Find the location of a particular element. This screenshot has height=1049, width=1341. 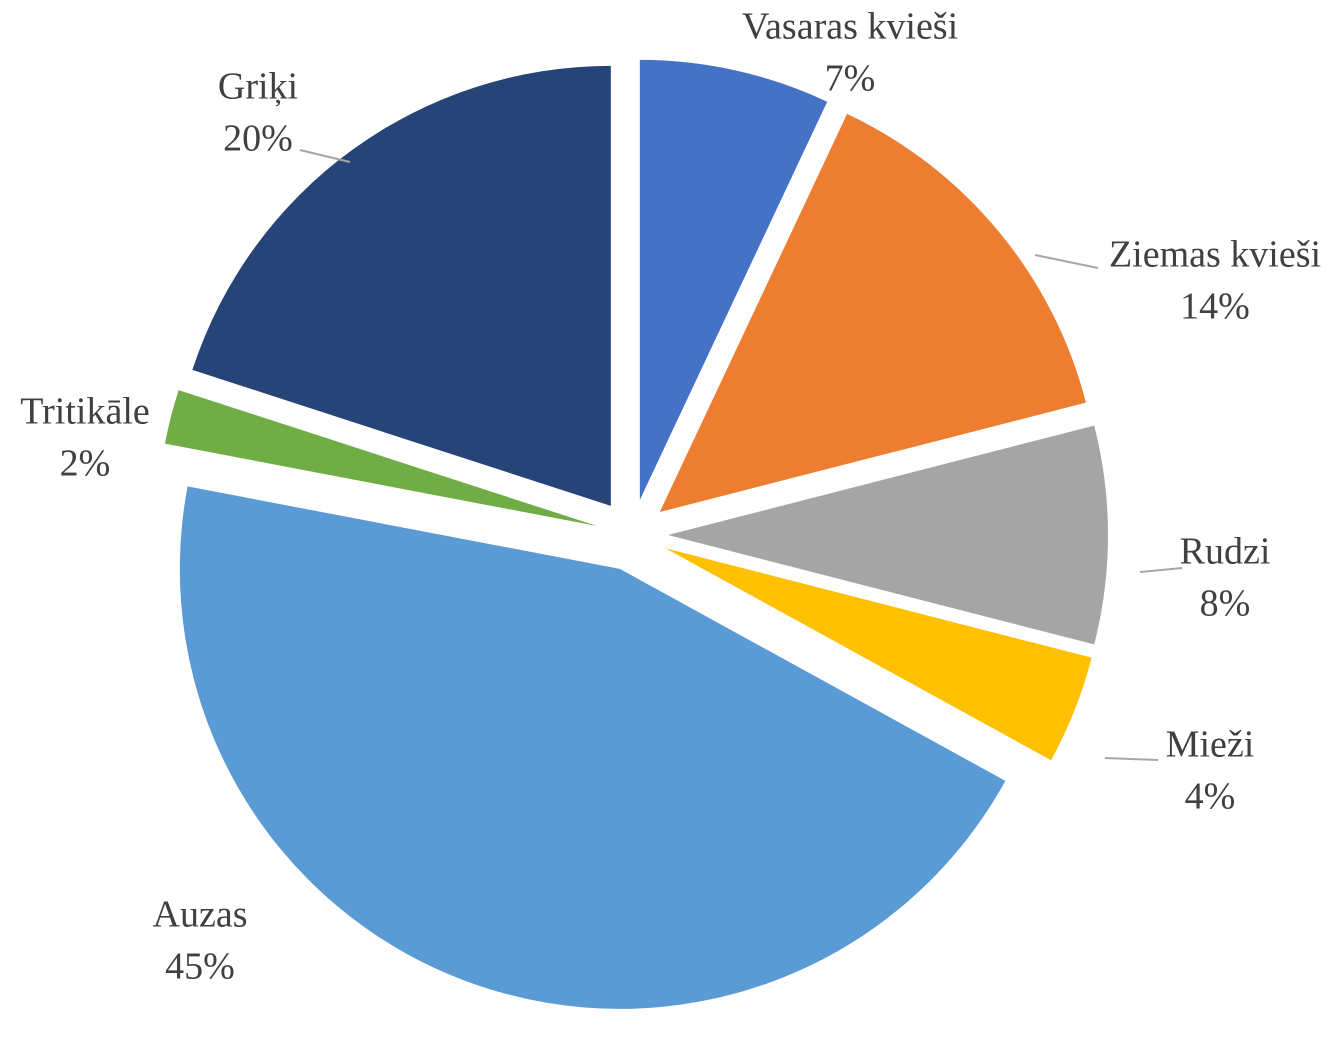

category-label: Vasaras kvieši is located at coordinates (850, 27).